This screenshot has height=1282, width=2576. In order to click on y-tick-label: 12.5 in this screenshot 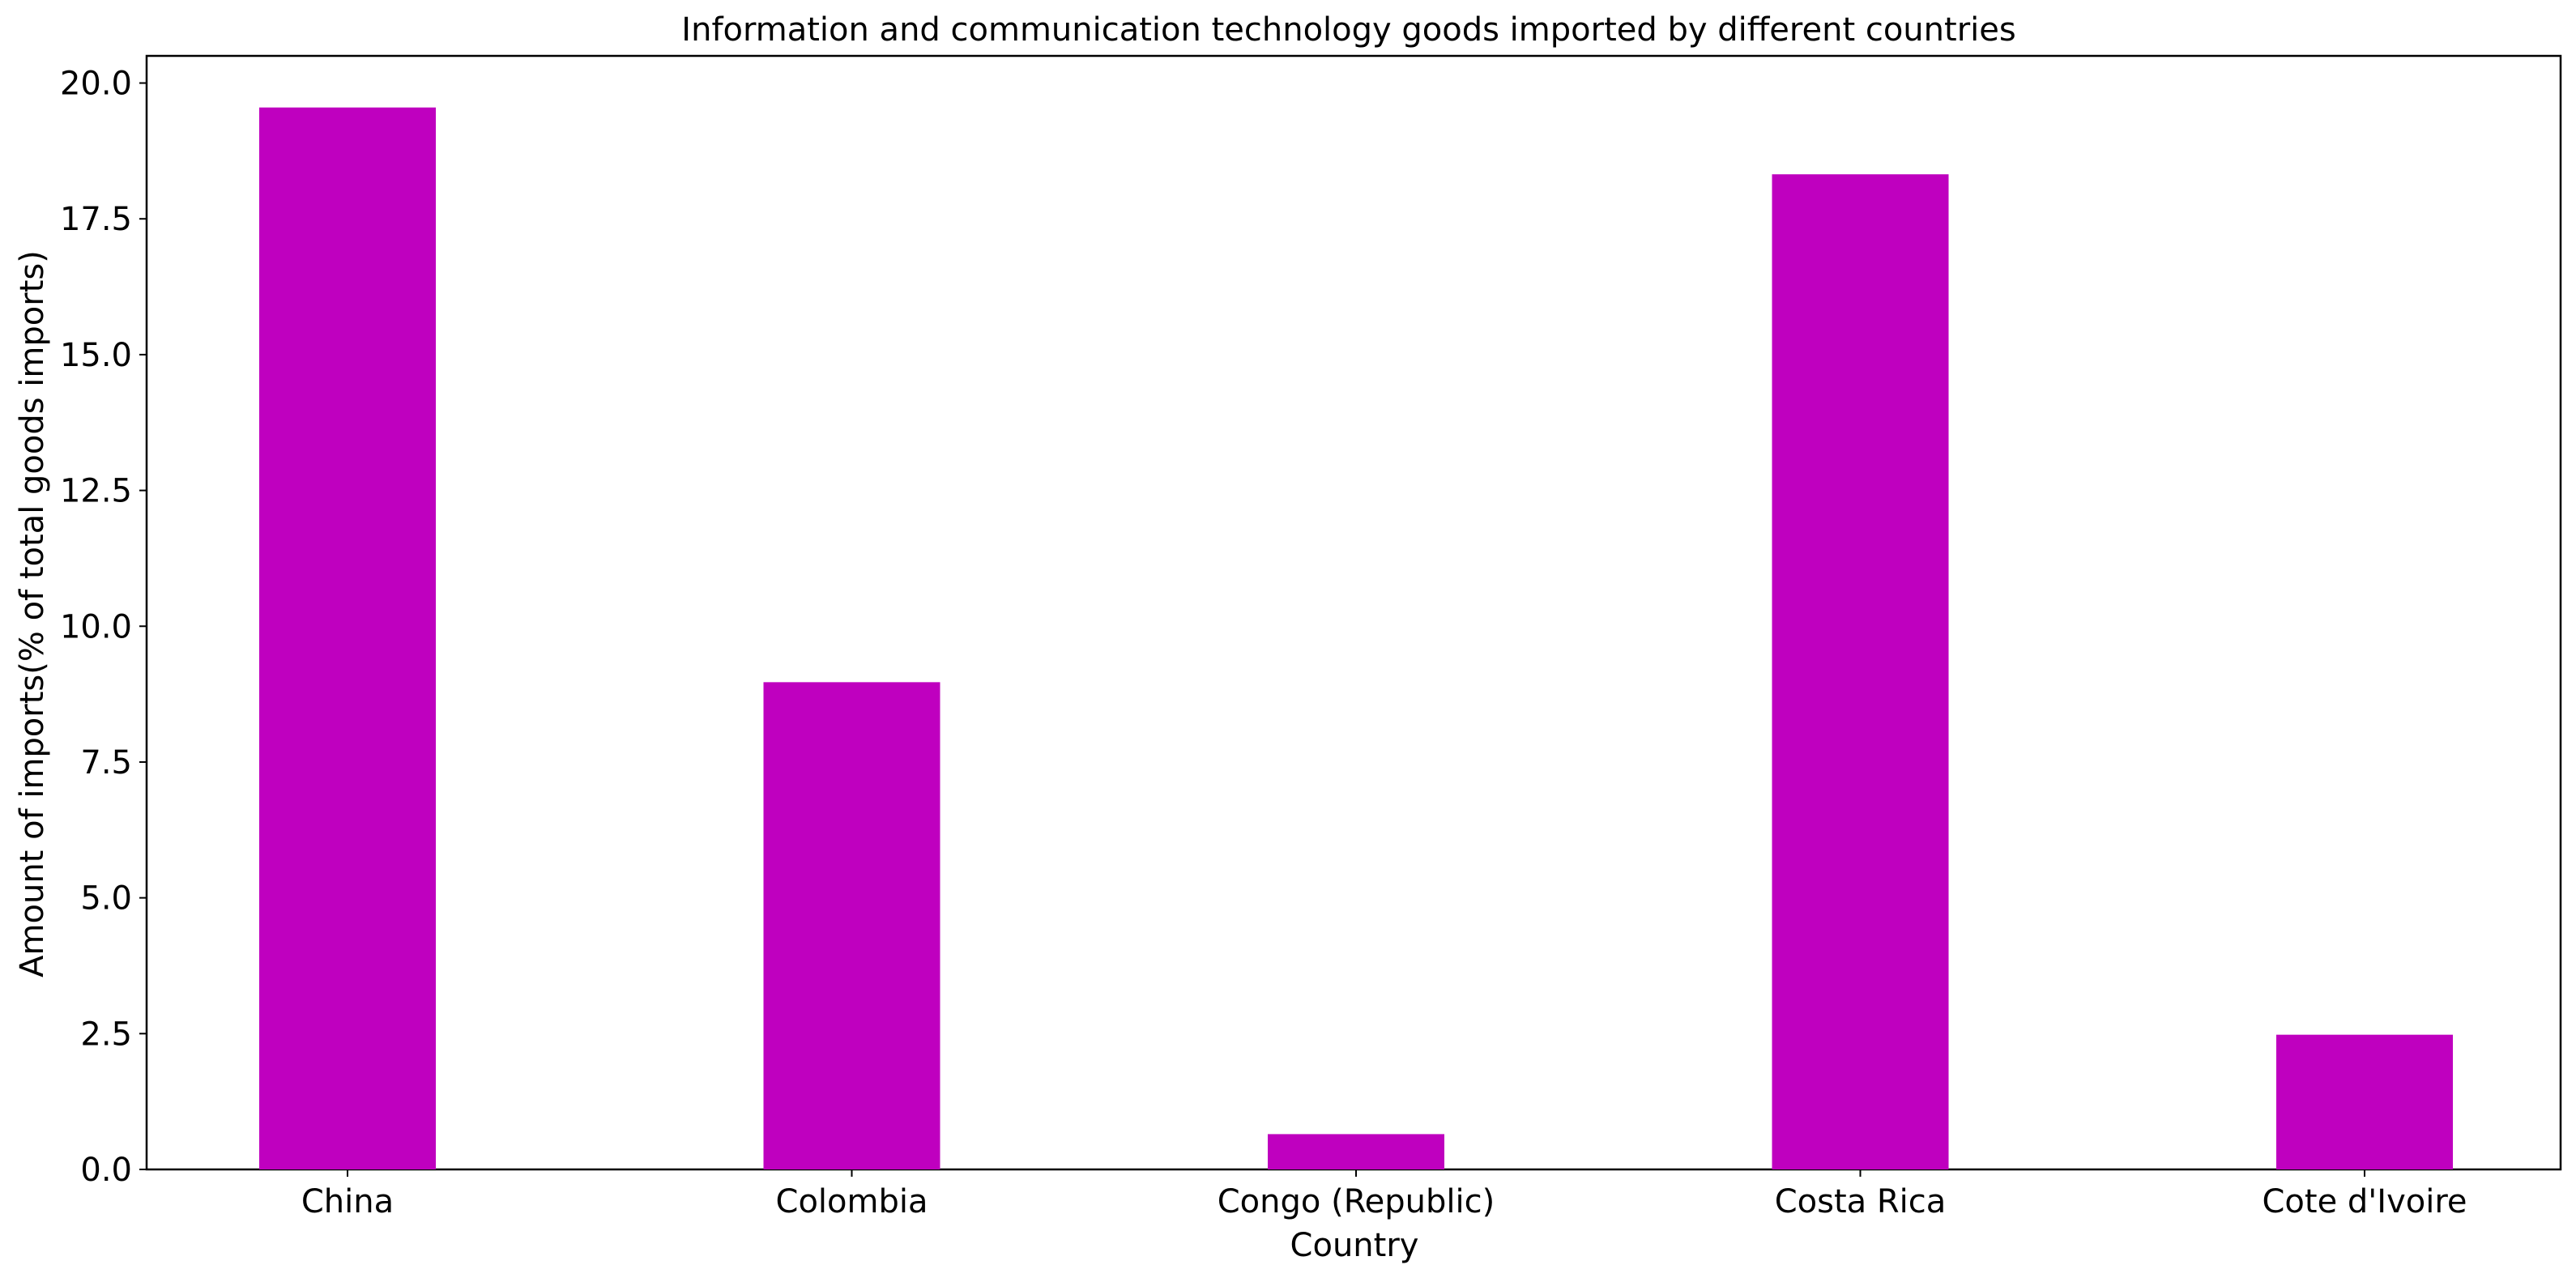, I will do `click(96, 491)`.